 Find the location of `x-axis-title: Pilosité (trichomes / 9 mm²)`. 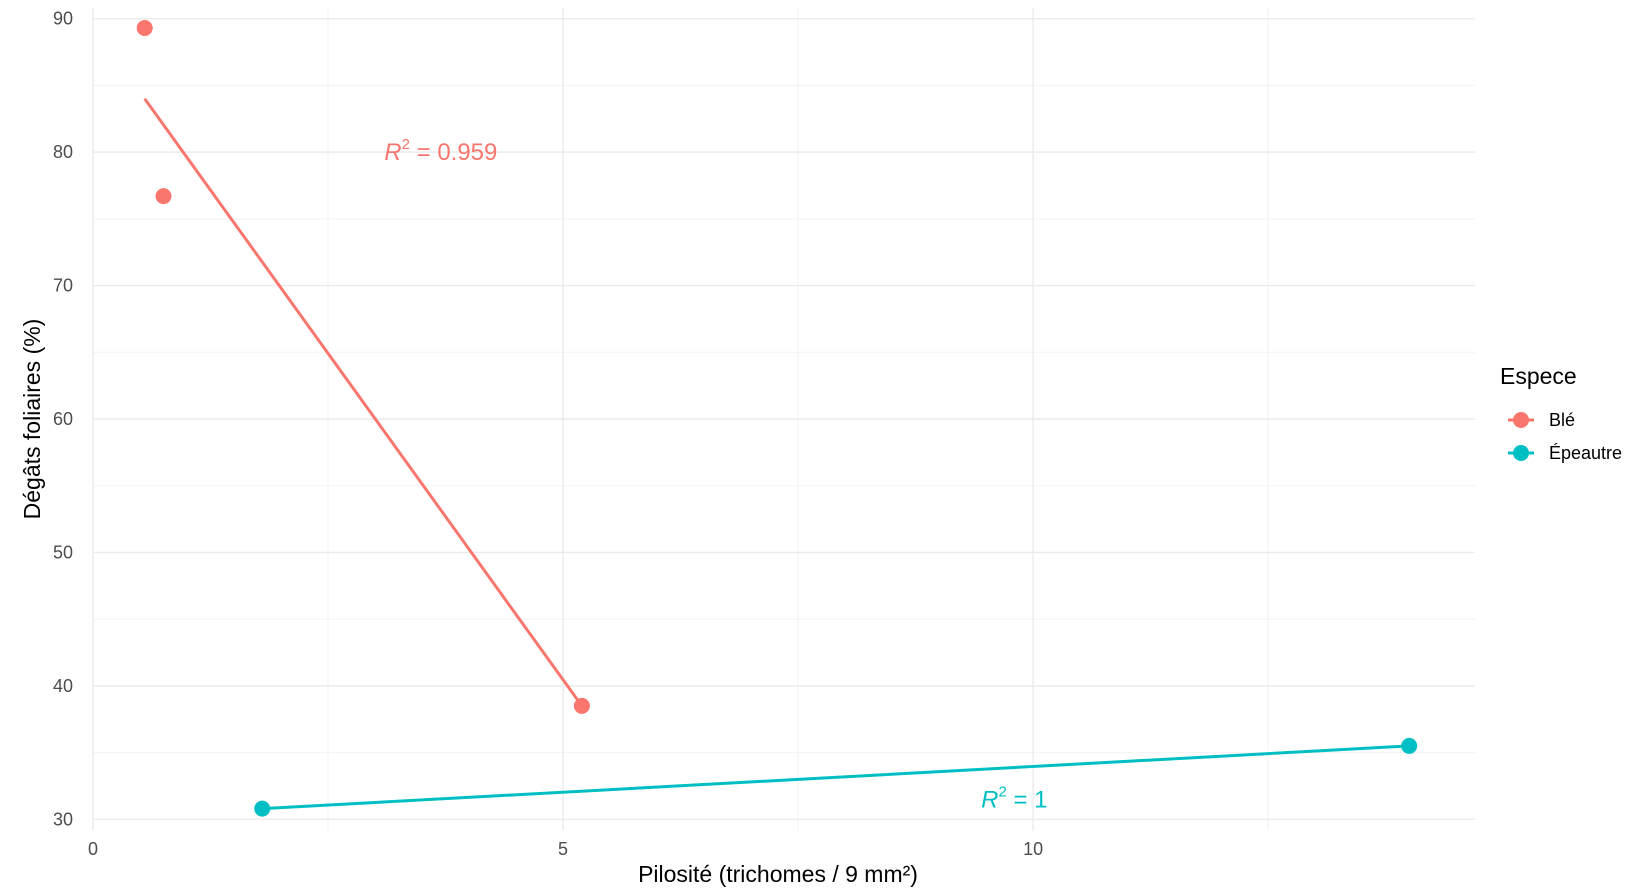

x-axis-title: Pilosité (trichomes / 9 mm²) is located at coordinates (778, 874).